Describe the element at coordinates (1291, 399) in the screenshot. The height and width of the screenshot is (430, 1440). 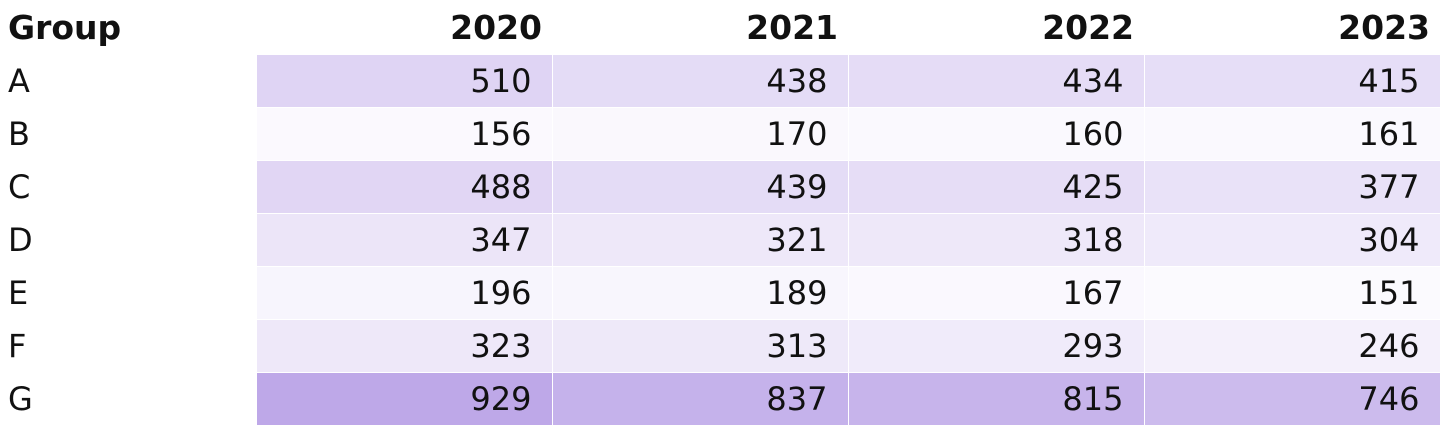
I see `heatmap-cell: 746` at that location.